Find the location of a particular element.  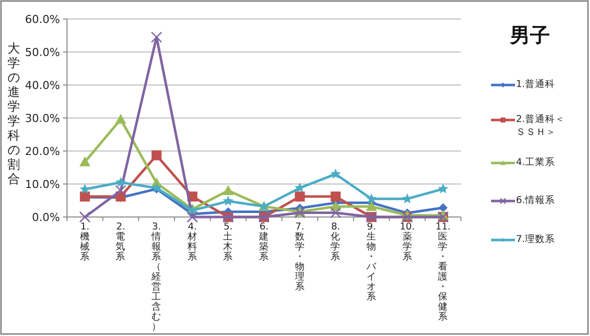

y-tick-label: 30.0% is located at coordinates (42, 118).